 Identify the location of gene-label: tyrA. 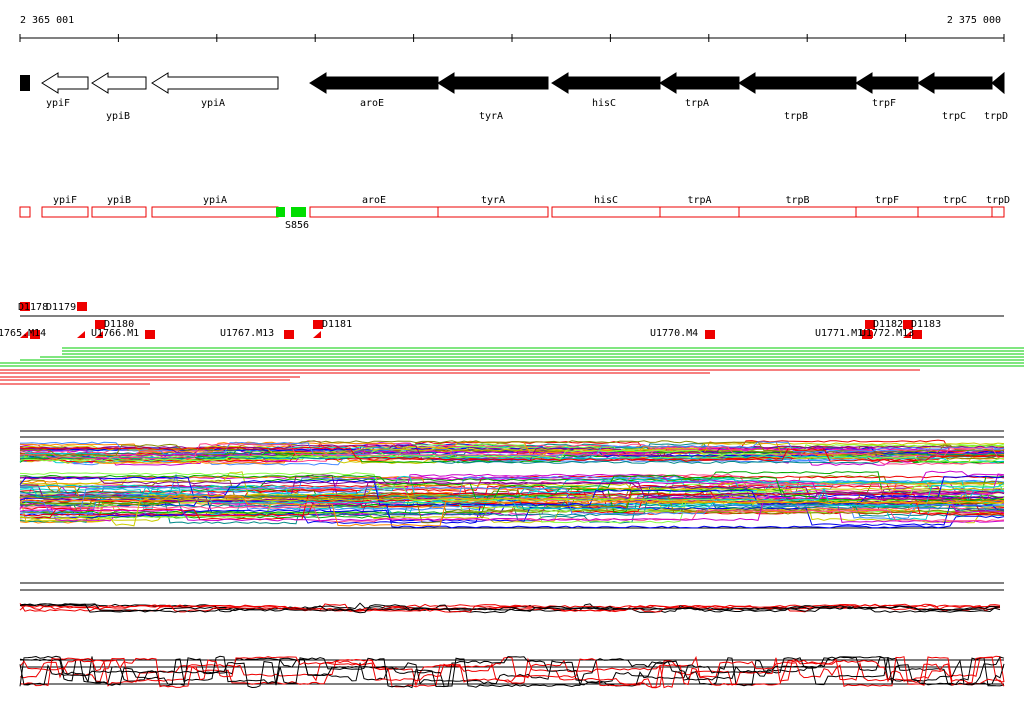
(491, 116).